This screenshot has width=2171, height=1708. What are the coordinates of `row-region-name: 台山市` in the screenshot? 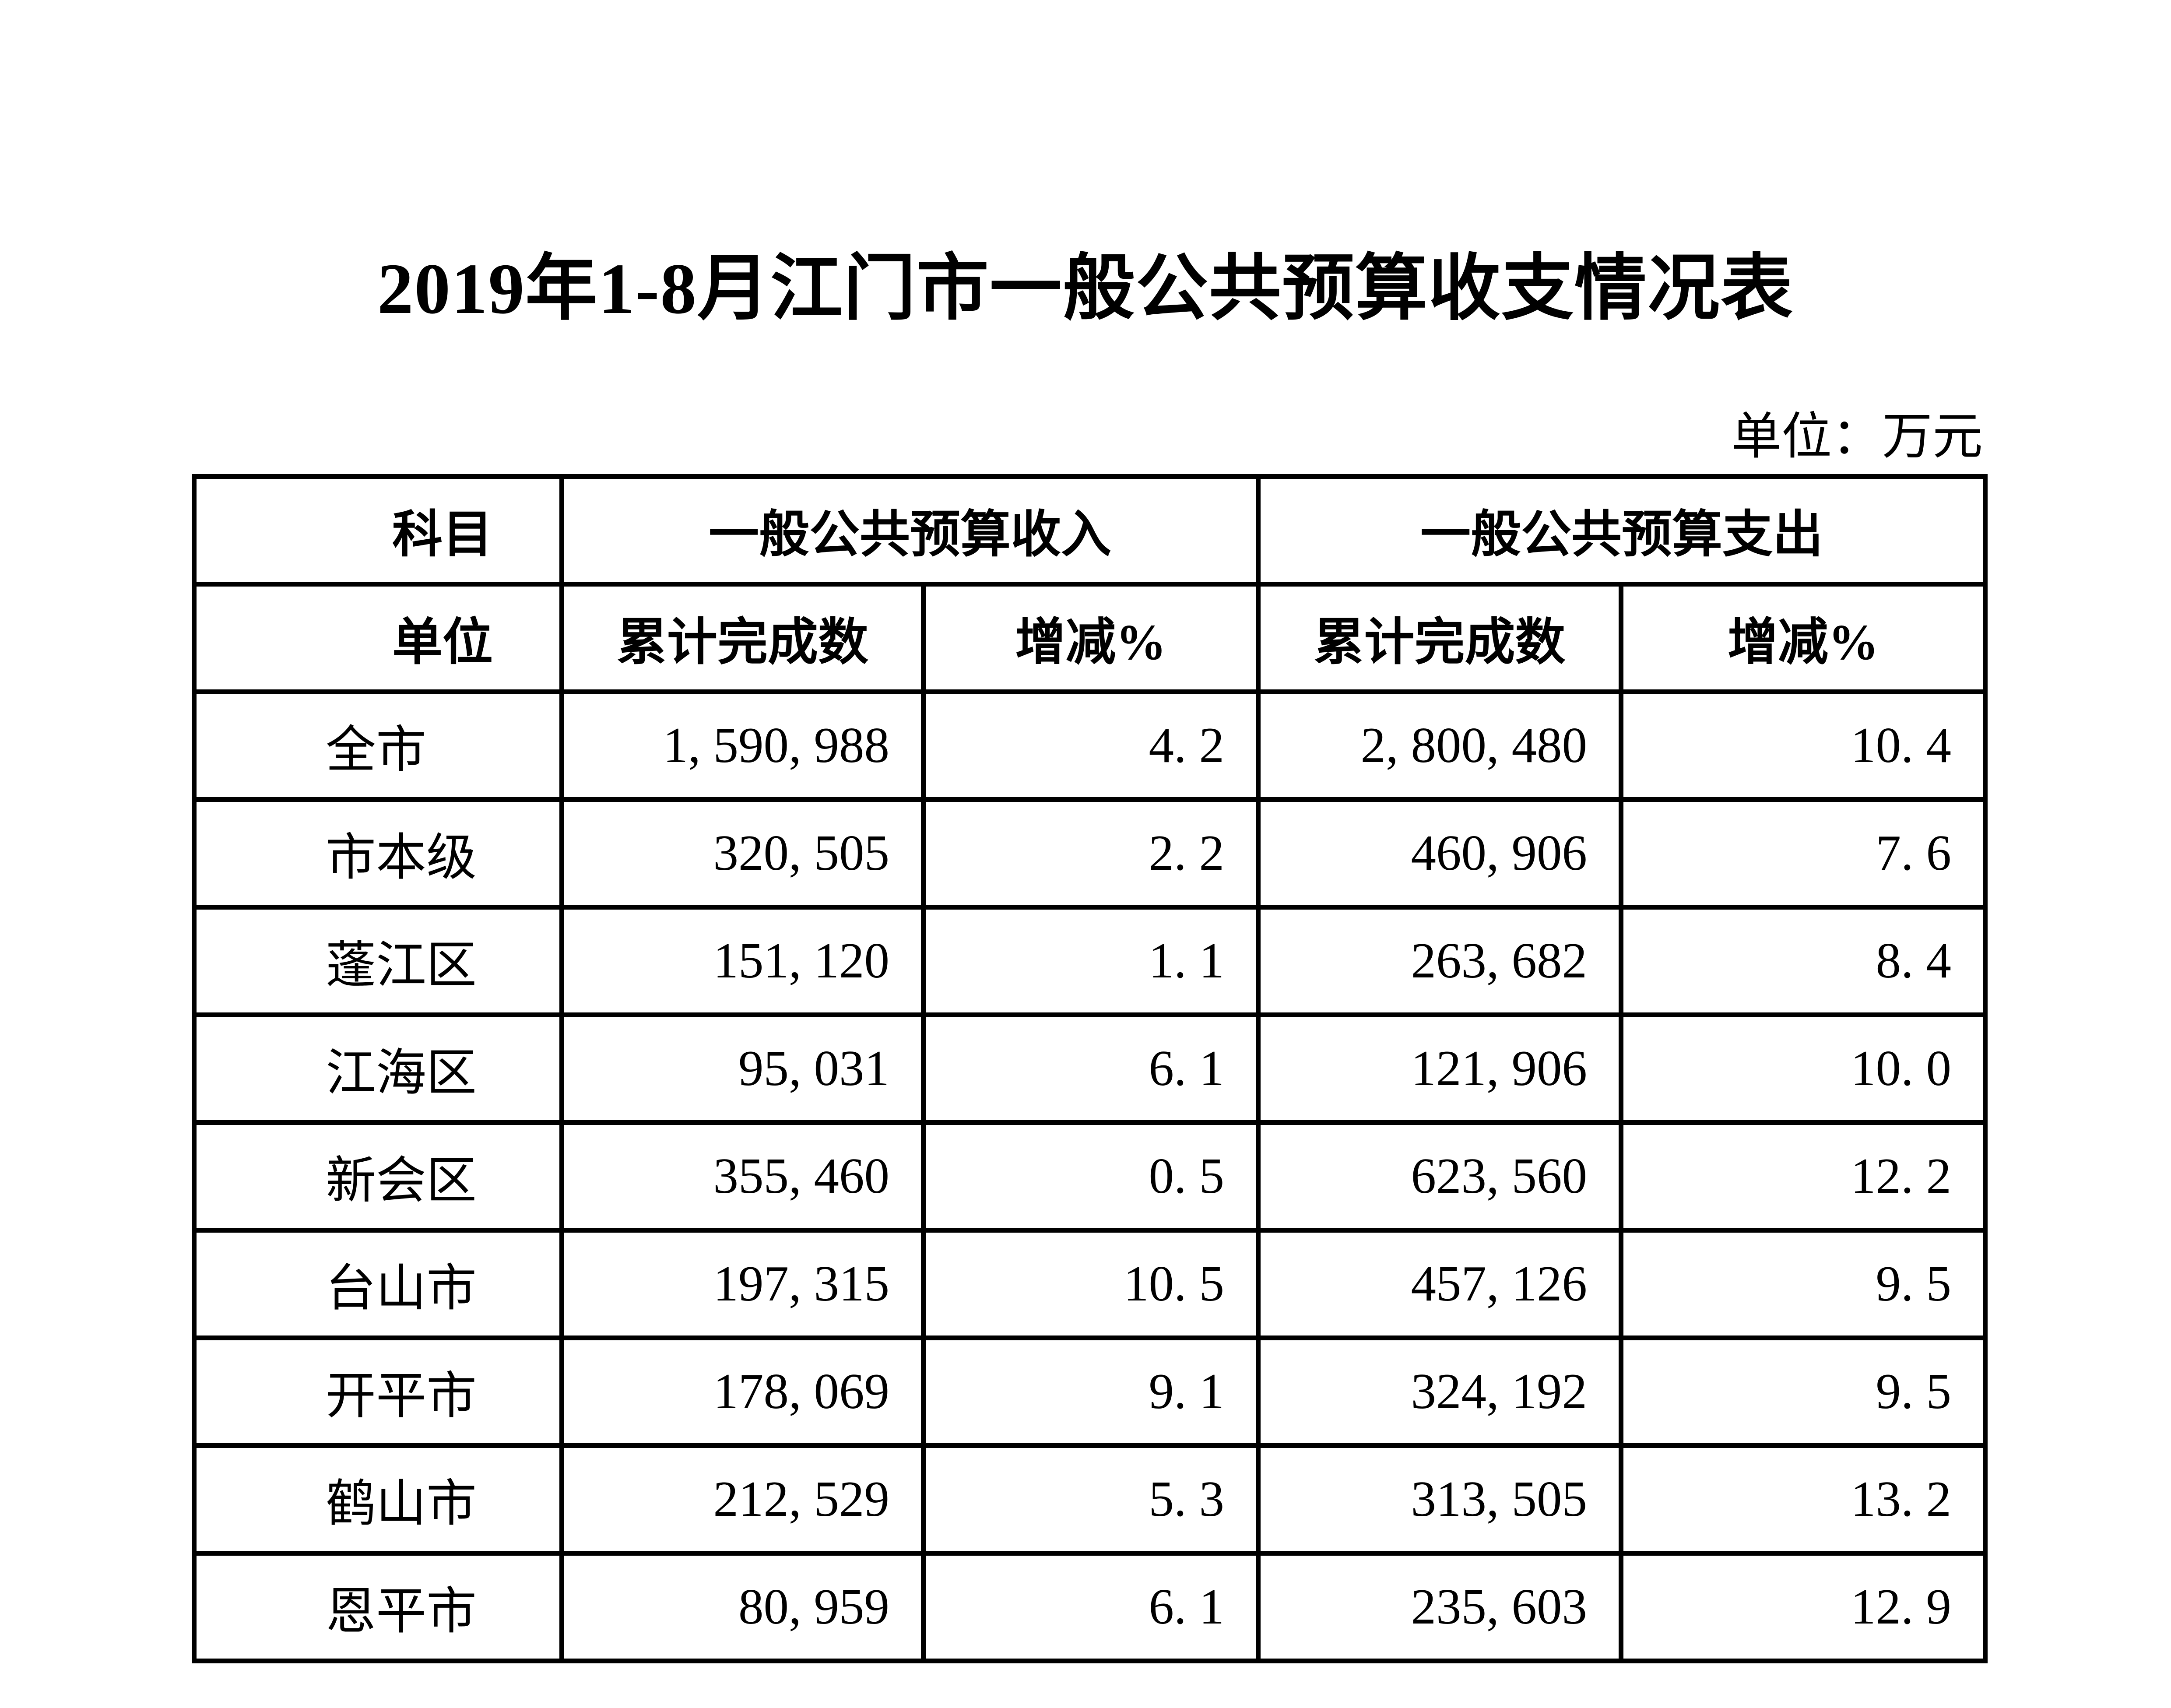 It's located at (378, 1283).